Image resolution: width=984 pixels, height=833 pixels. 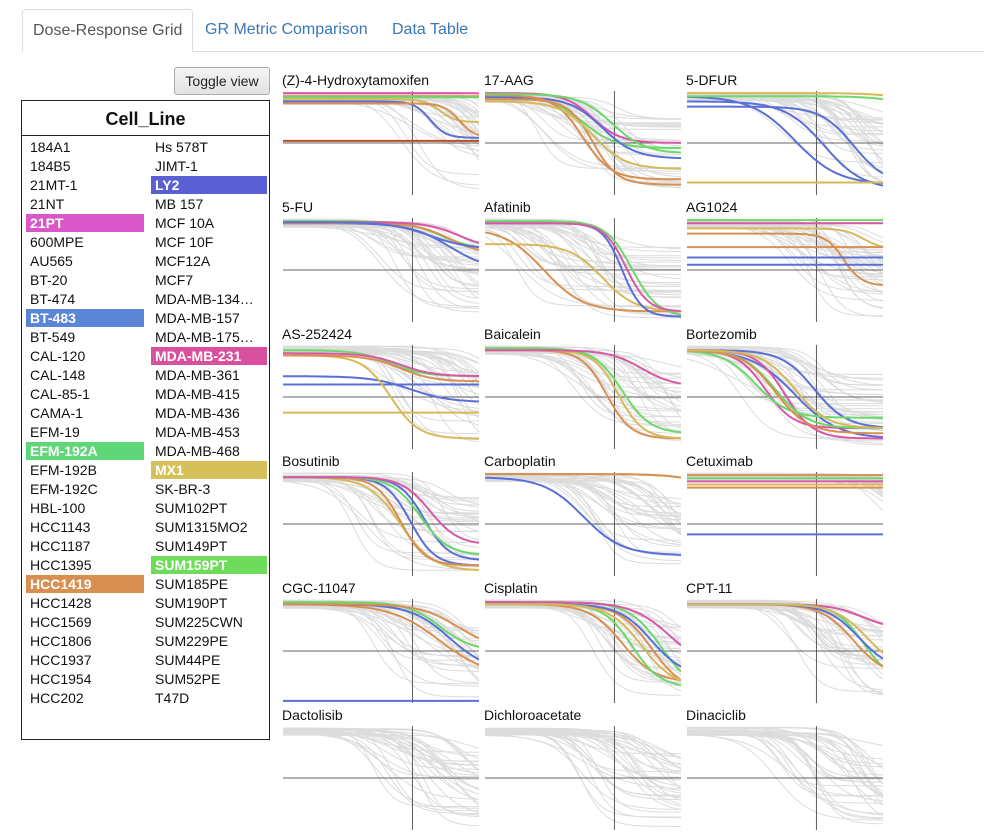 What do you see at coordinates (107, 30) in the screenshot?
I see `tab-dose-response-grid: Dose-Response Grid` at bounding box center [107, 30].